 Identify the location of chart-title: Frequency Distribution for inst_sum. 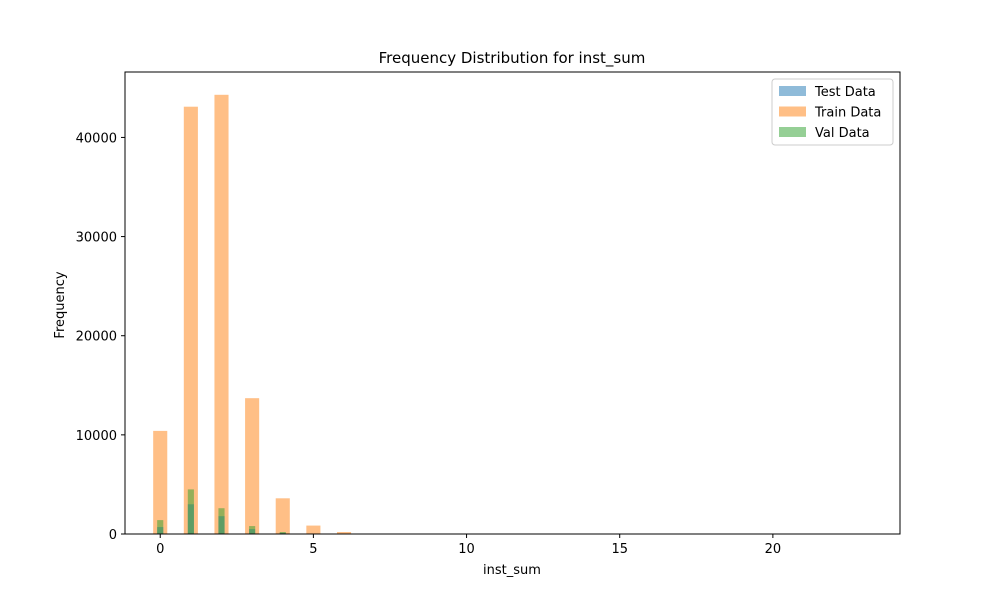
(512, 58).